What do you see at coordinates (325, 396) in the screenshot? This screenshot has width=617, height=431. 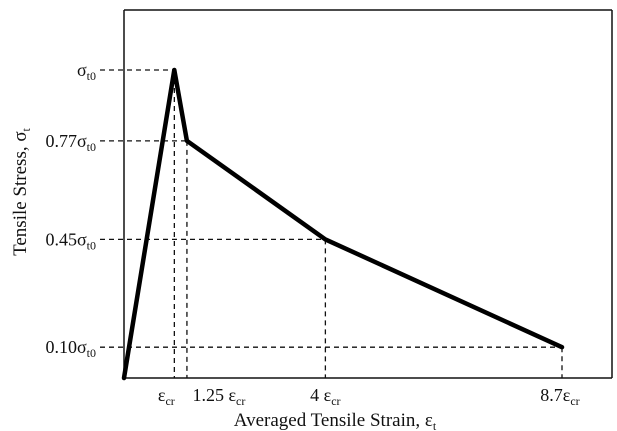 I see `x-tick-label: 4 εcr` at bounding box center [325, 396].